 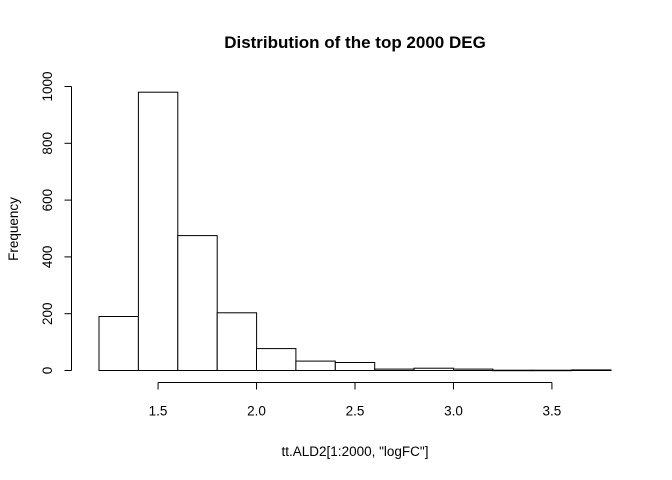 I want to click on x-tick-label: 3.0, so click(x=453, y=411).